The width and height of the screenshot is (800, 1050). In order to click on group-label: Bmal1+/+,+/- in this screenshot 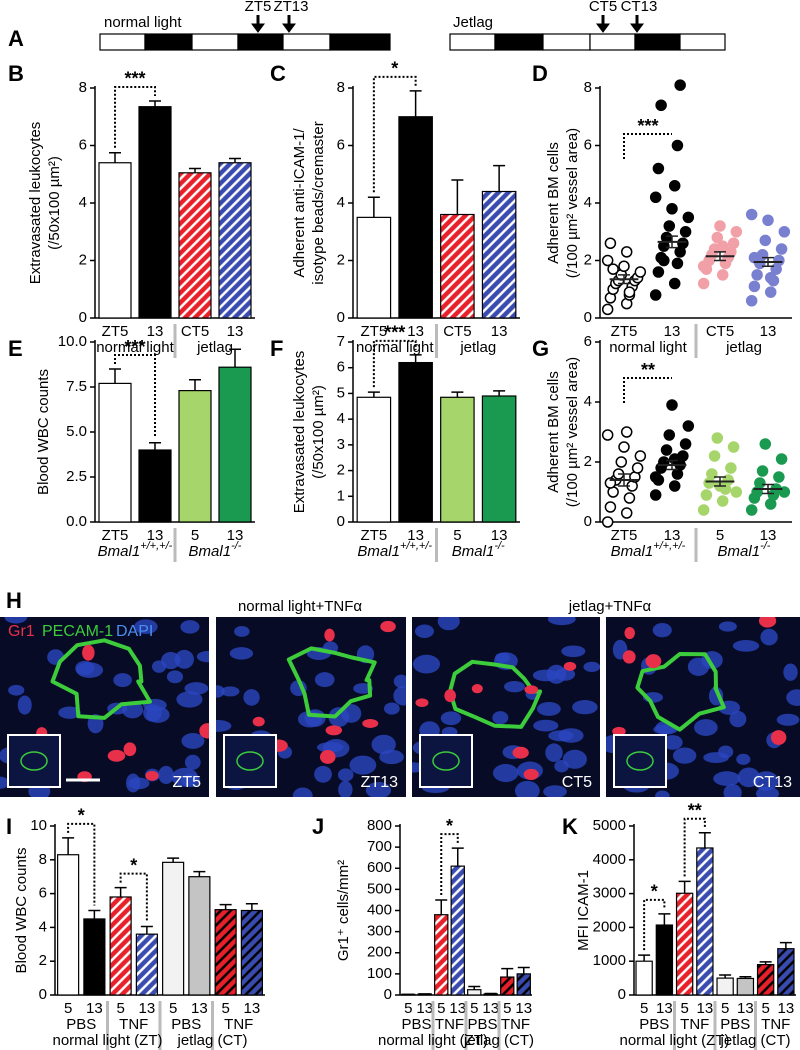, I will do `click(394, 550)`.